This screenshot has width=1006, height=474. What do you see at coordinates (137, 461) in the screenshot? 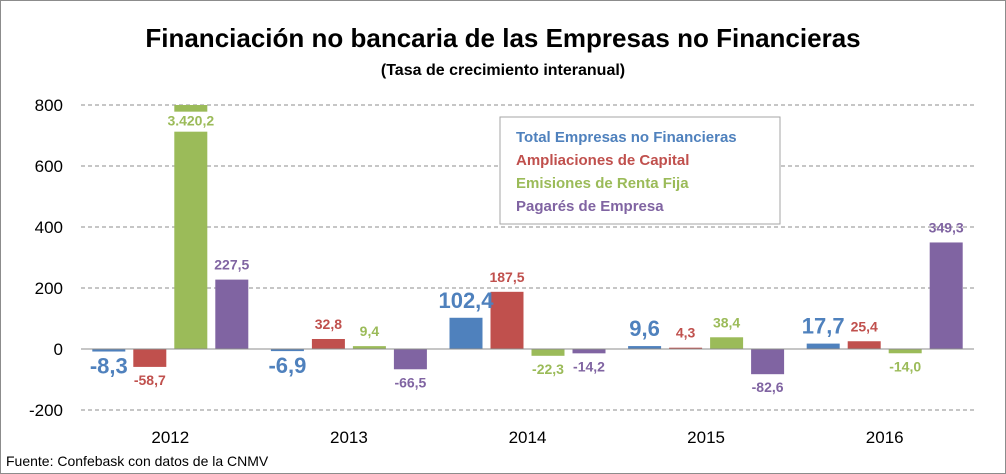
I see `chart-source: Fuente: Confebask con datos de la CNMV` at bounding box center [137, 461].